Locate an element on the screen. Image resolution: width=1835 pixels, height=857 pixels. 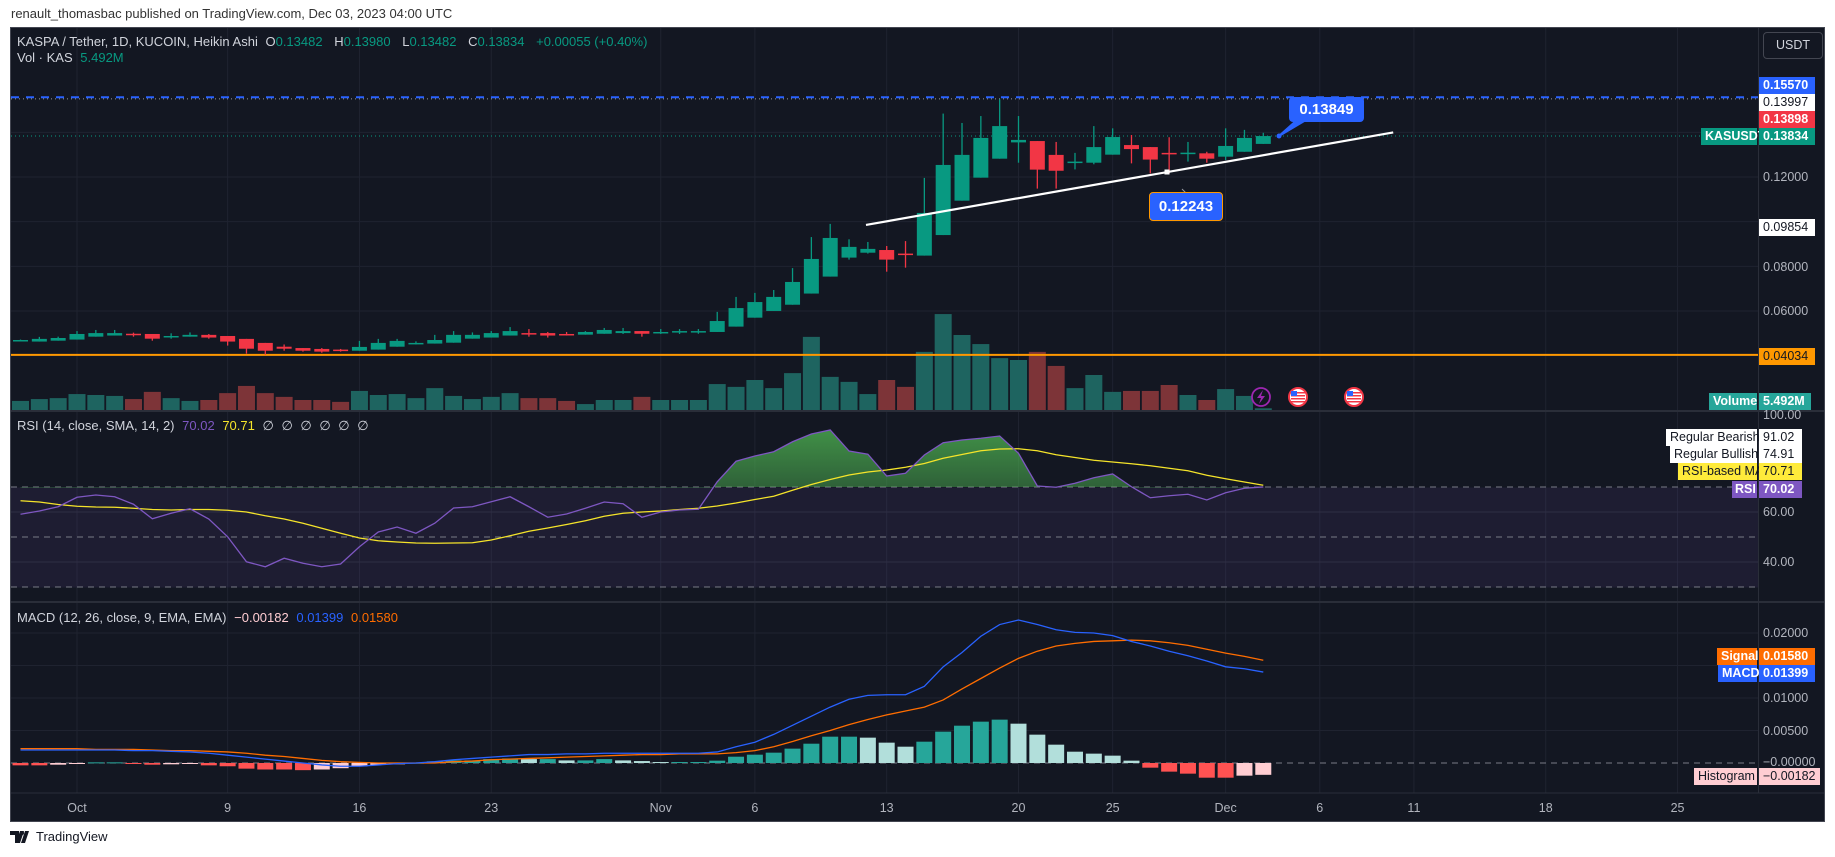
rsi-ma-line is located at coordinates (642, 496).